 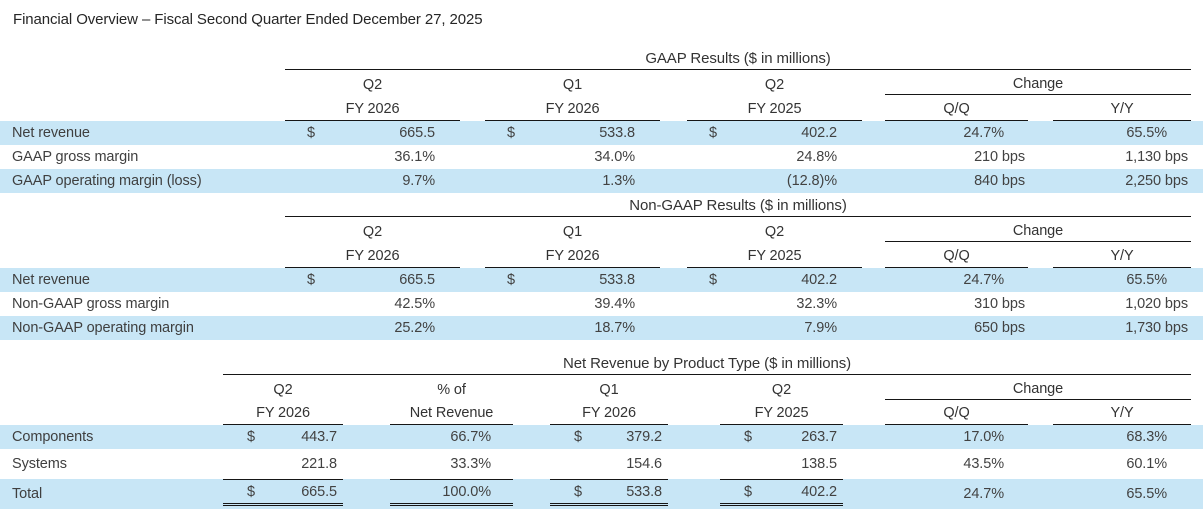 What do you see at coordinates (572, 157) in the screenshot?
I see `value-cell: 34.0%` at bounding box center [572, 157].